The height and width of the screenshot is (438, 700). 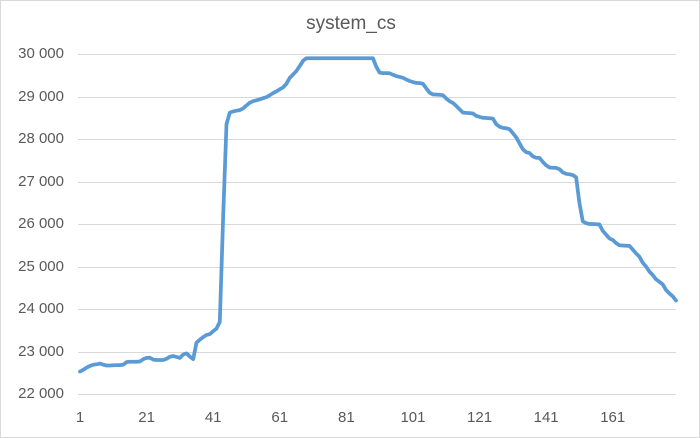 What do you see at coordinates (213, 417) in the screenshot?
I see `x-axis-tick-label: 41` at bounding box center [213, 417].